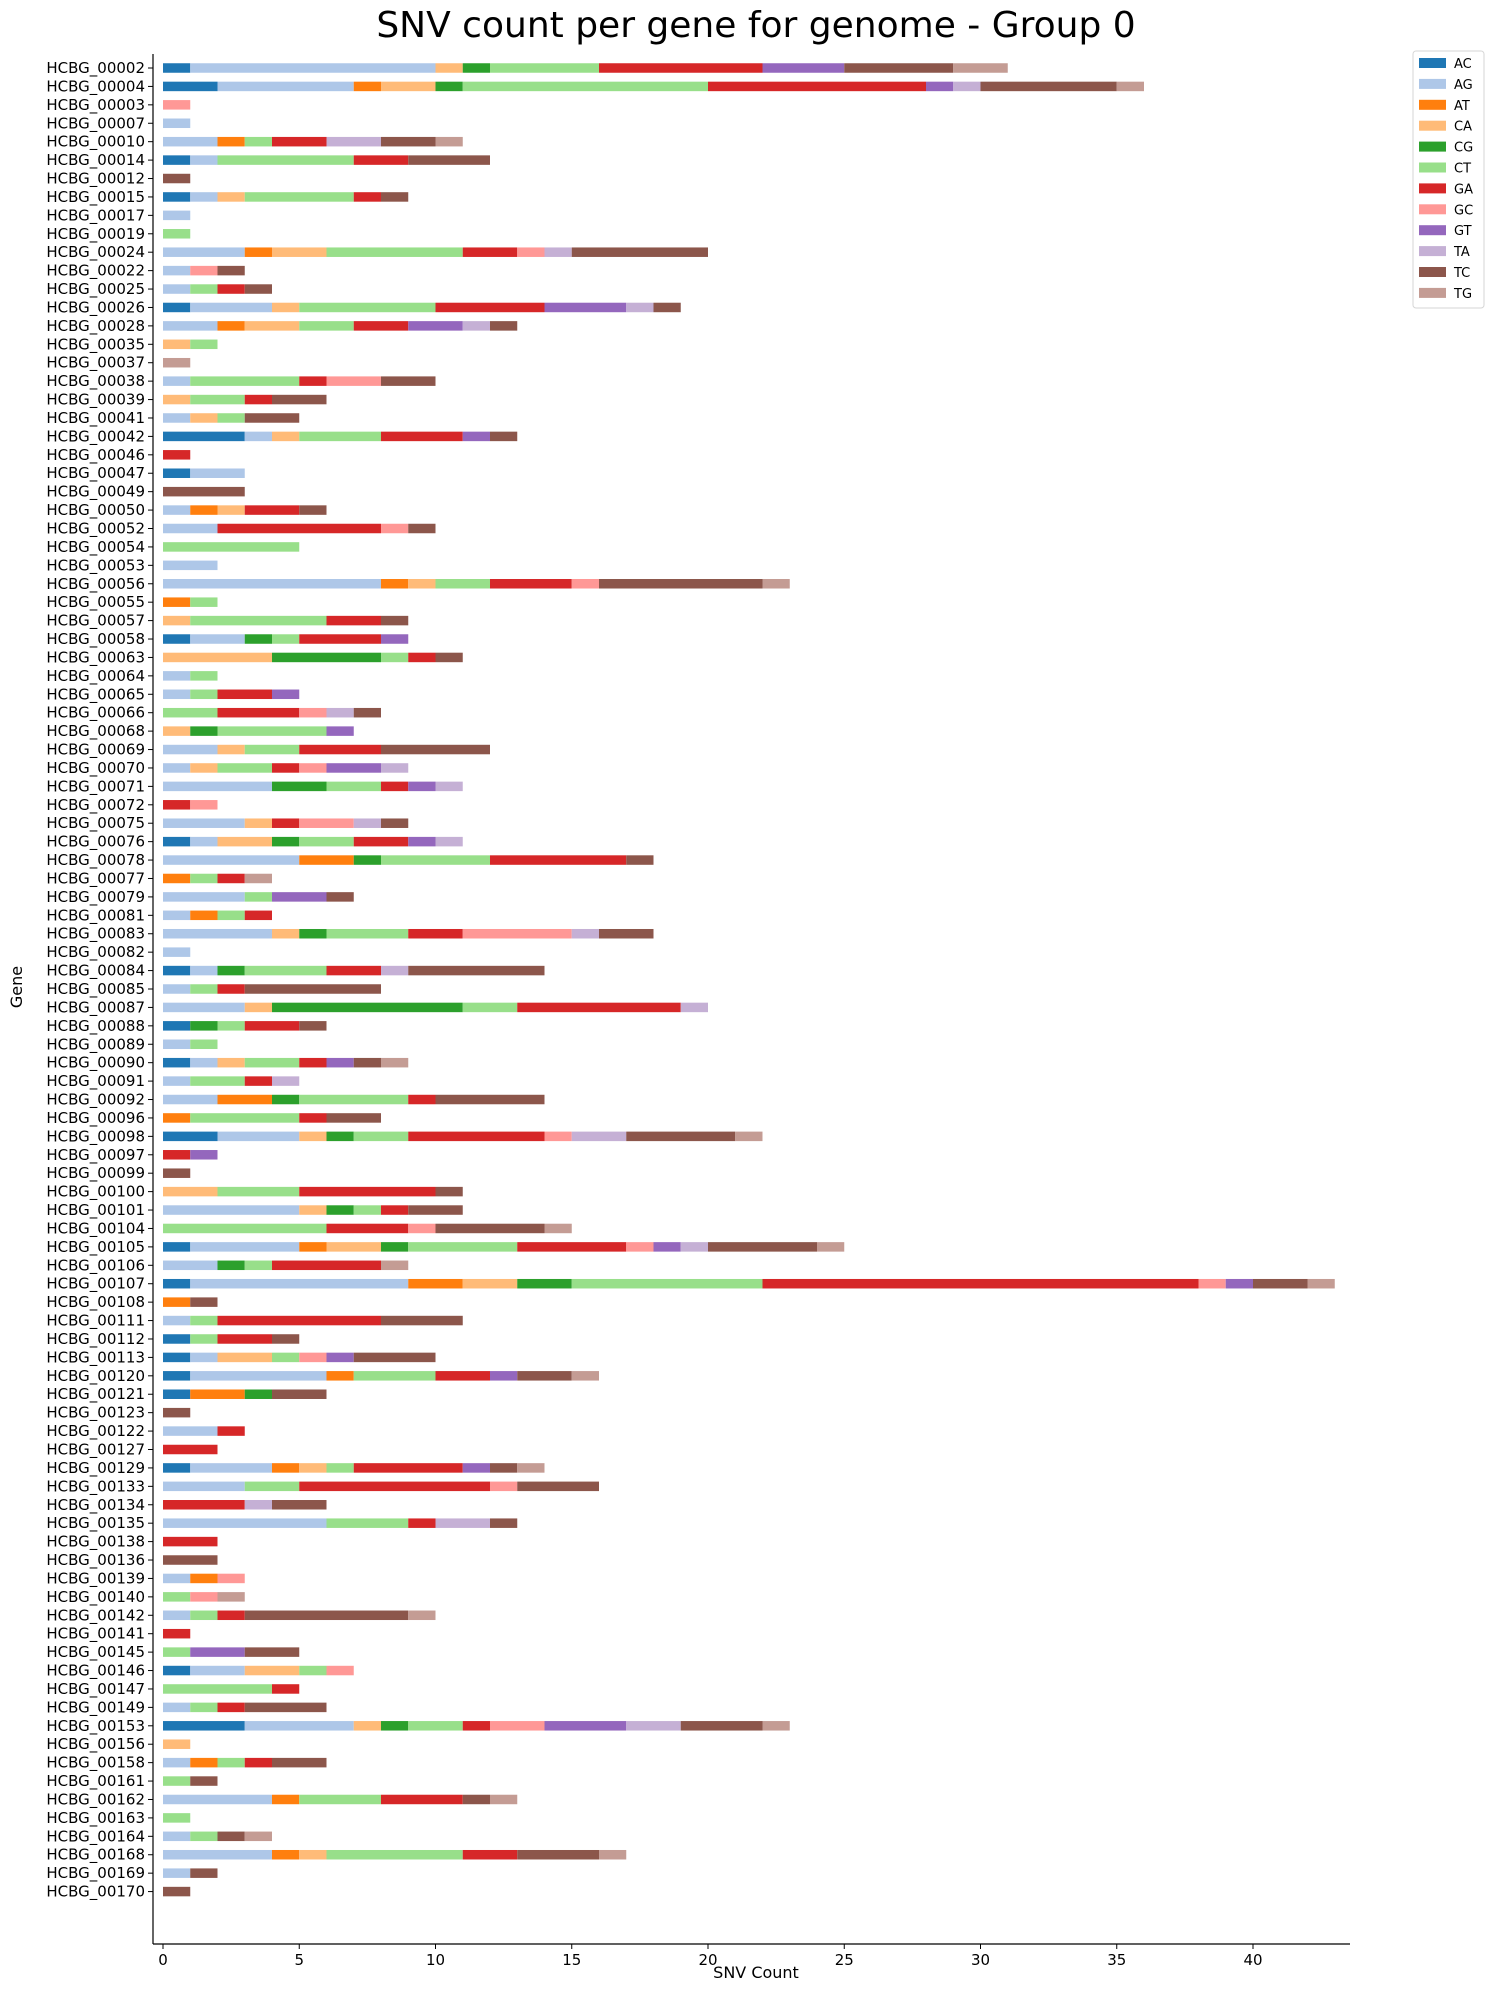  What do you see at coordinates (340, 897) in the screenshot?
I see `bar-segment-hcbg-00079-tc` at bounding box center [340, 897].